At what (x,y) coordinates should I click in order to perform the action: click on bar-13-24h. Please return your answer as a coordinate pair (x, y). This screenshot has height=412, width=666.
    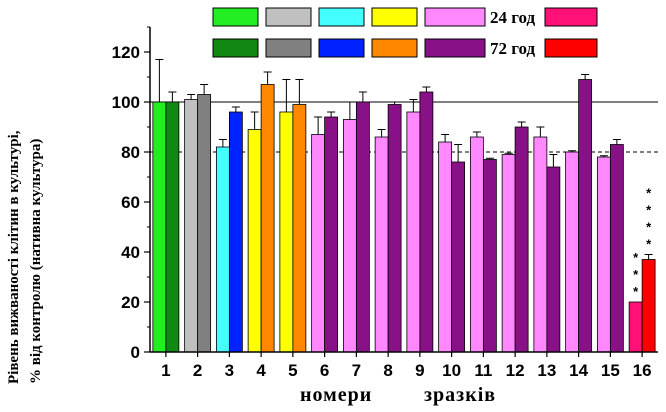
    Looking at the image, I should click on (540, 244).